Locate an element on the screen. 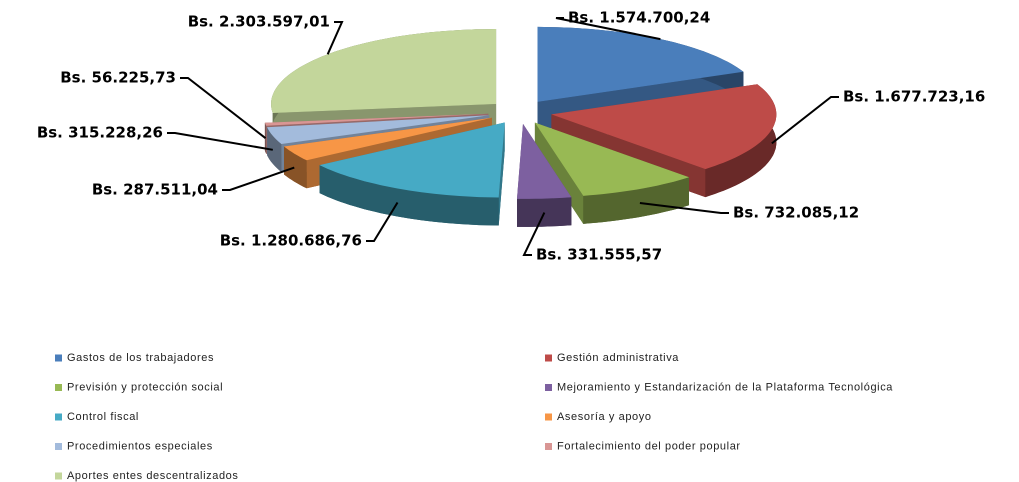  value-label: Bs. 56.225,73 is located at coordinates (118, 78).